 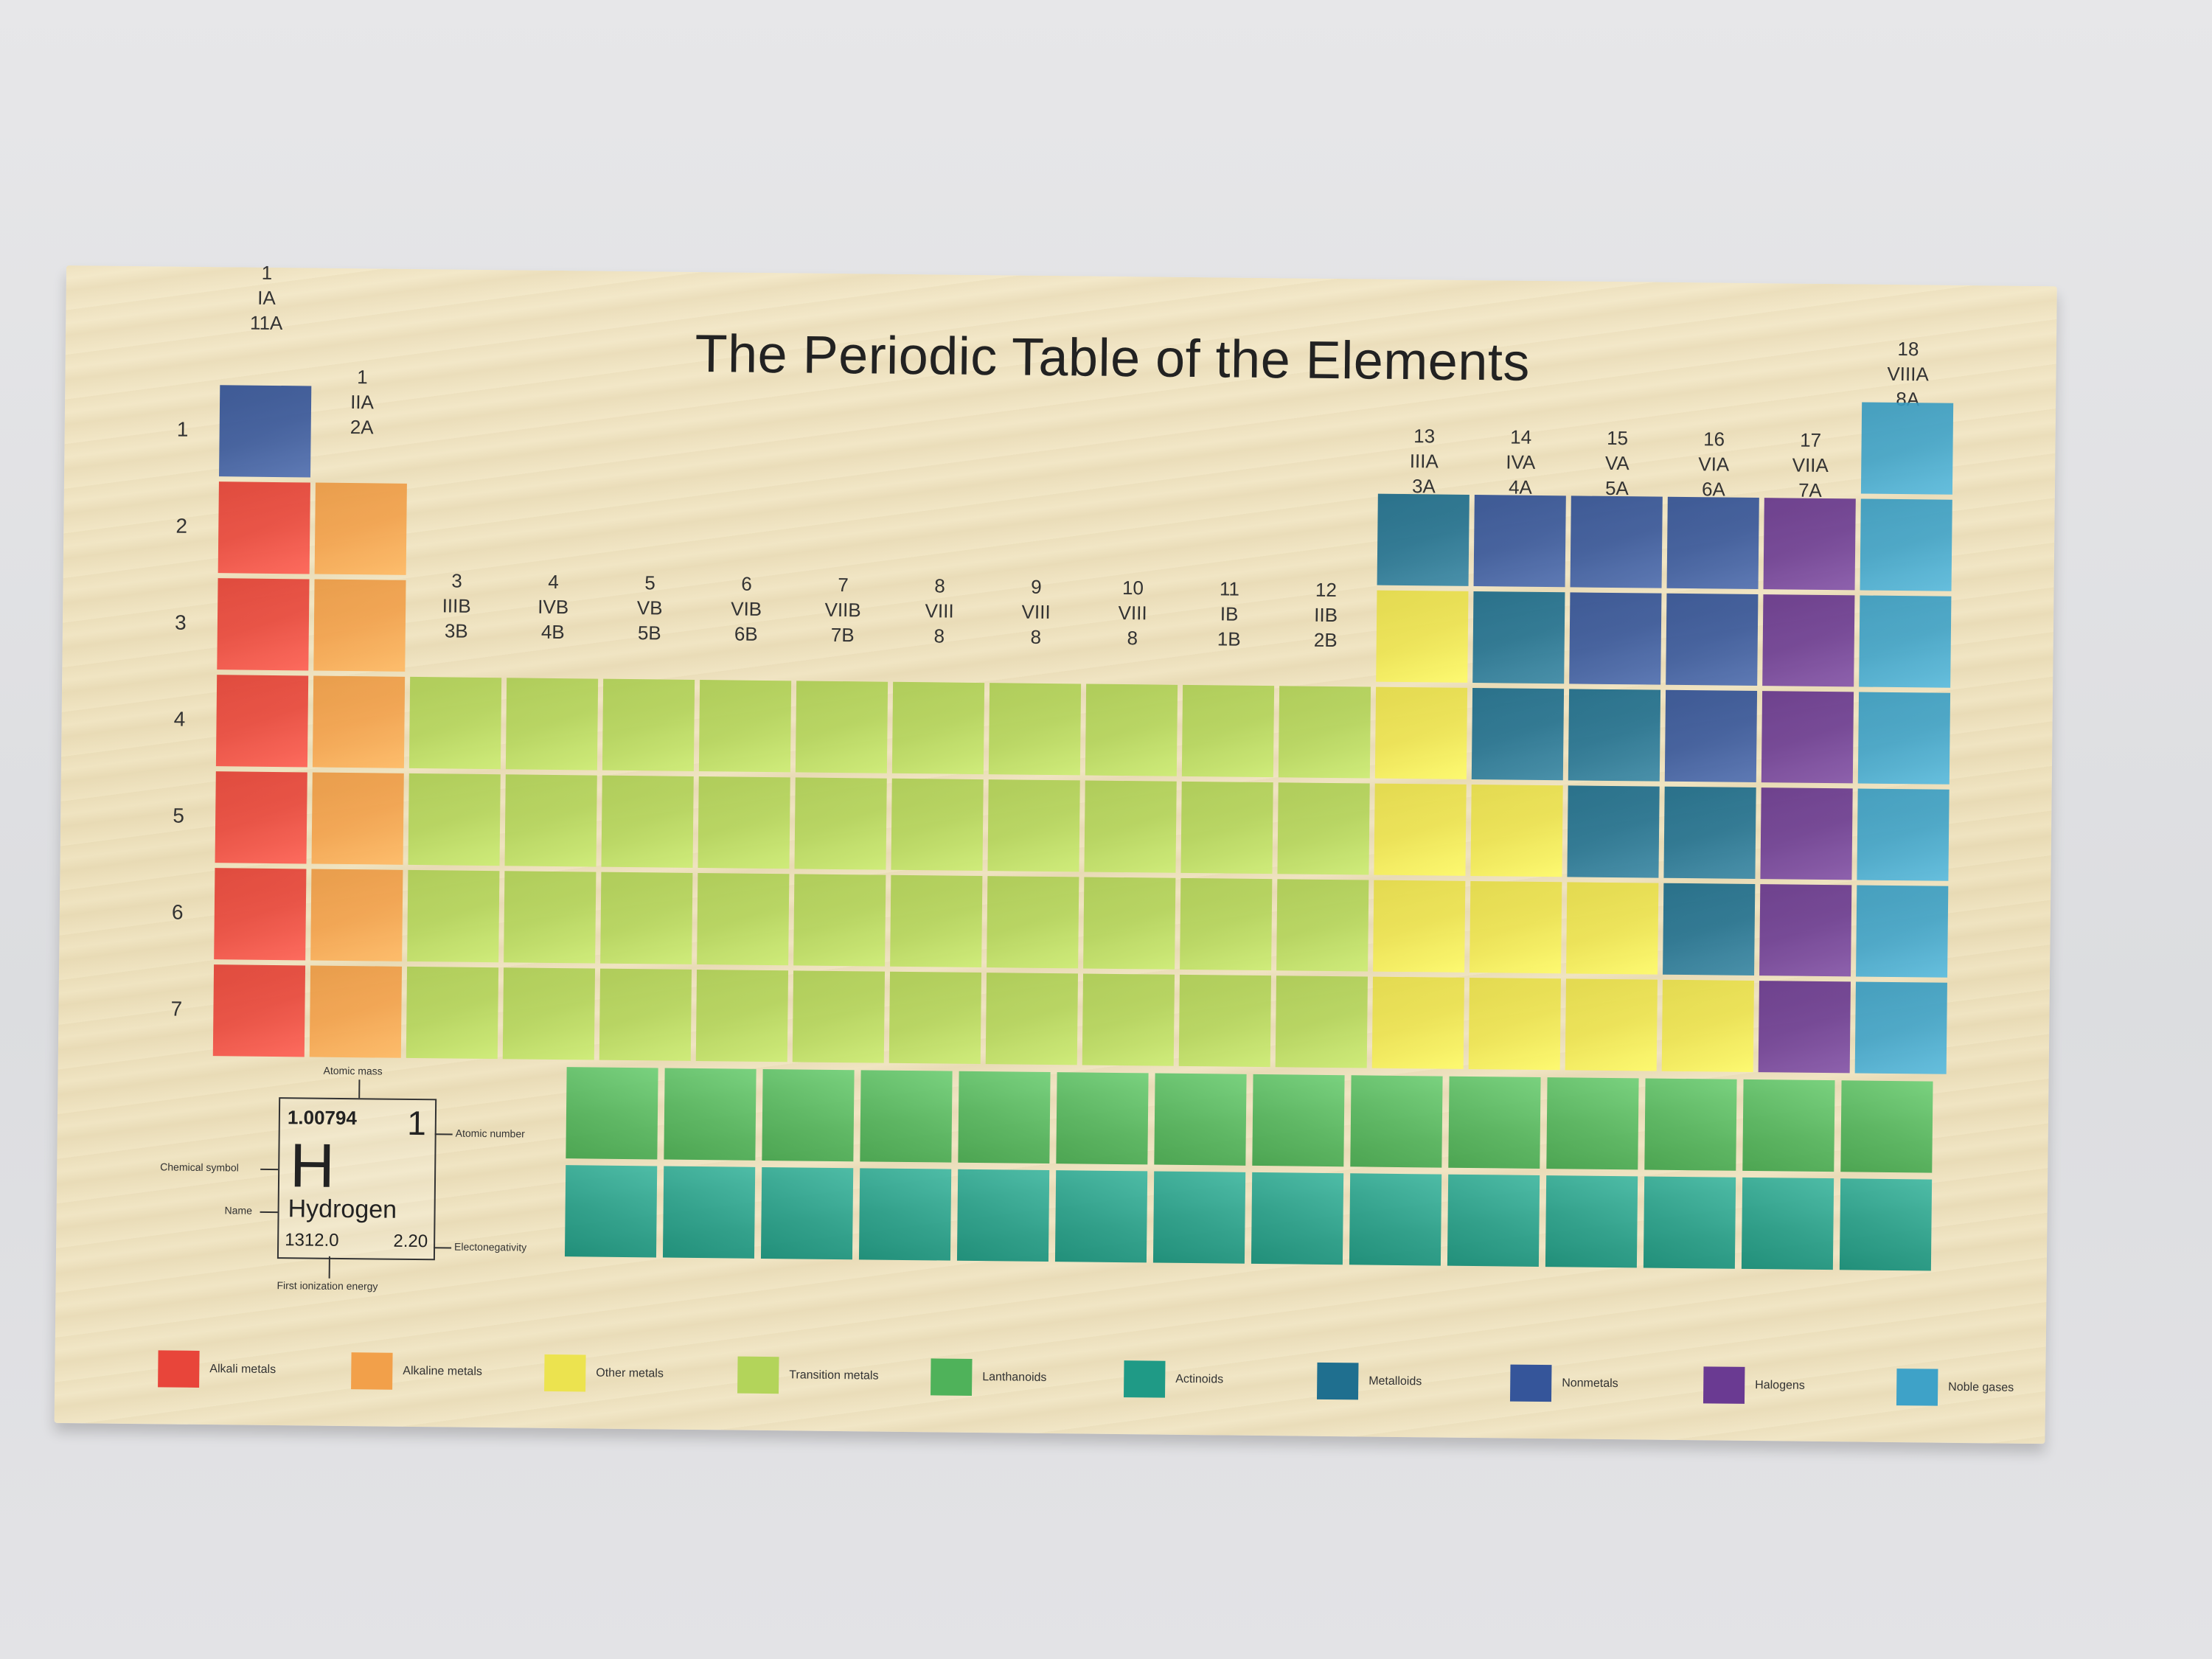 I want to click on period-label-7: 7, so click(x=176, y=1008).